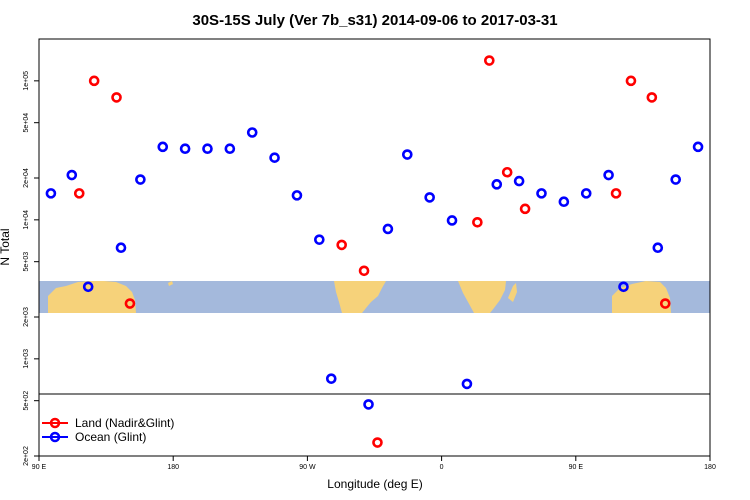  I want to click on map-land-south-america, so click(360, 297).